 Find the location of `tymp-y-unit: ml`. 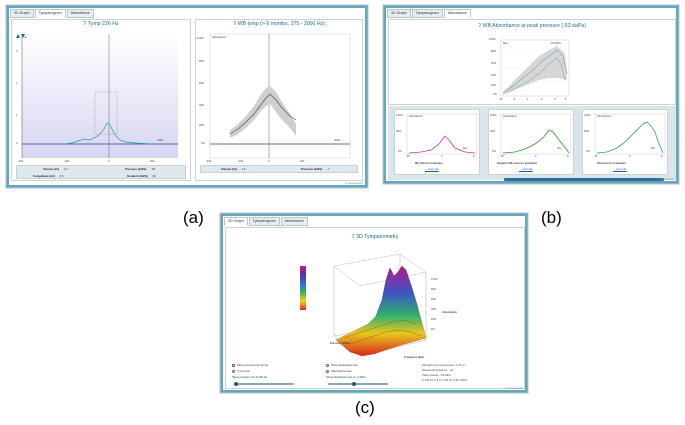

tymp-y-unit: ml is located at coordinates (25, 37).